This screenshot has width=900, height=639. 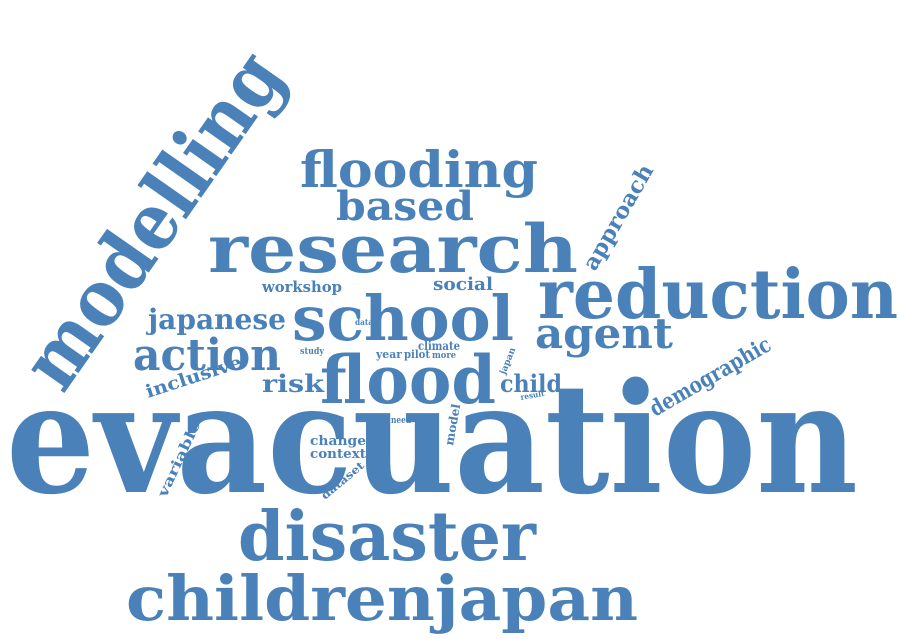 What do you see at coordinates (338, 441) in the screenshot?
I see `word-change: change` at bounding box center [338, 441].